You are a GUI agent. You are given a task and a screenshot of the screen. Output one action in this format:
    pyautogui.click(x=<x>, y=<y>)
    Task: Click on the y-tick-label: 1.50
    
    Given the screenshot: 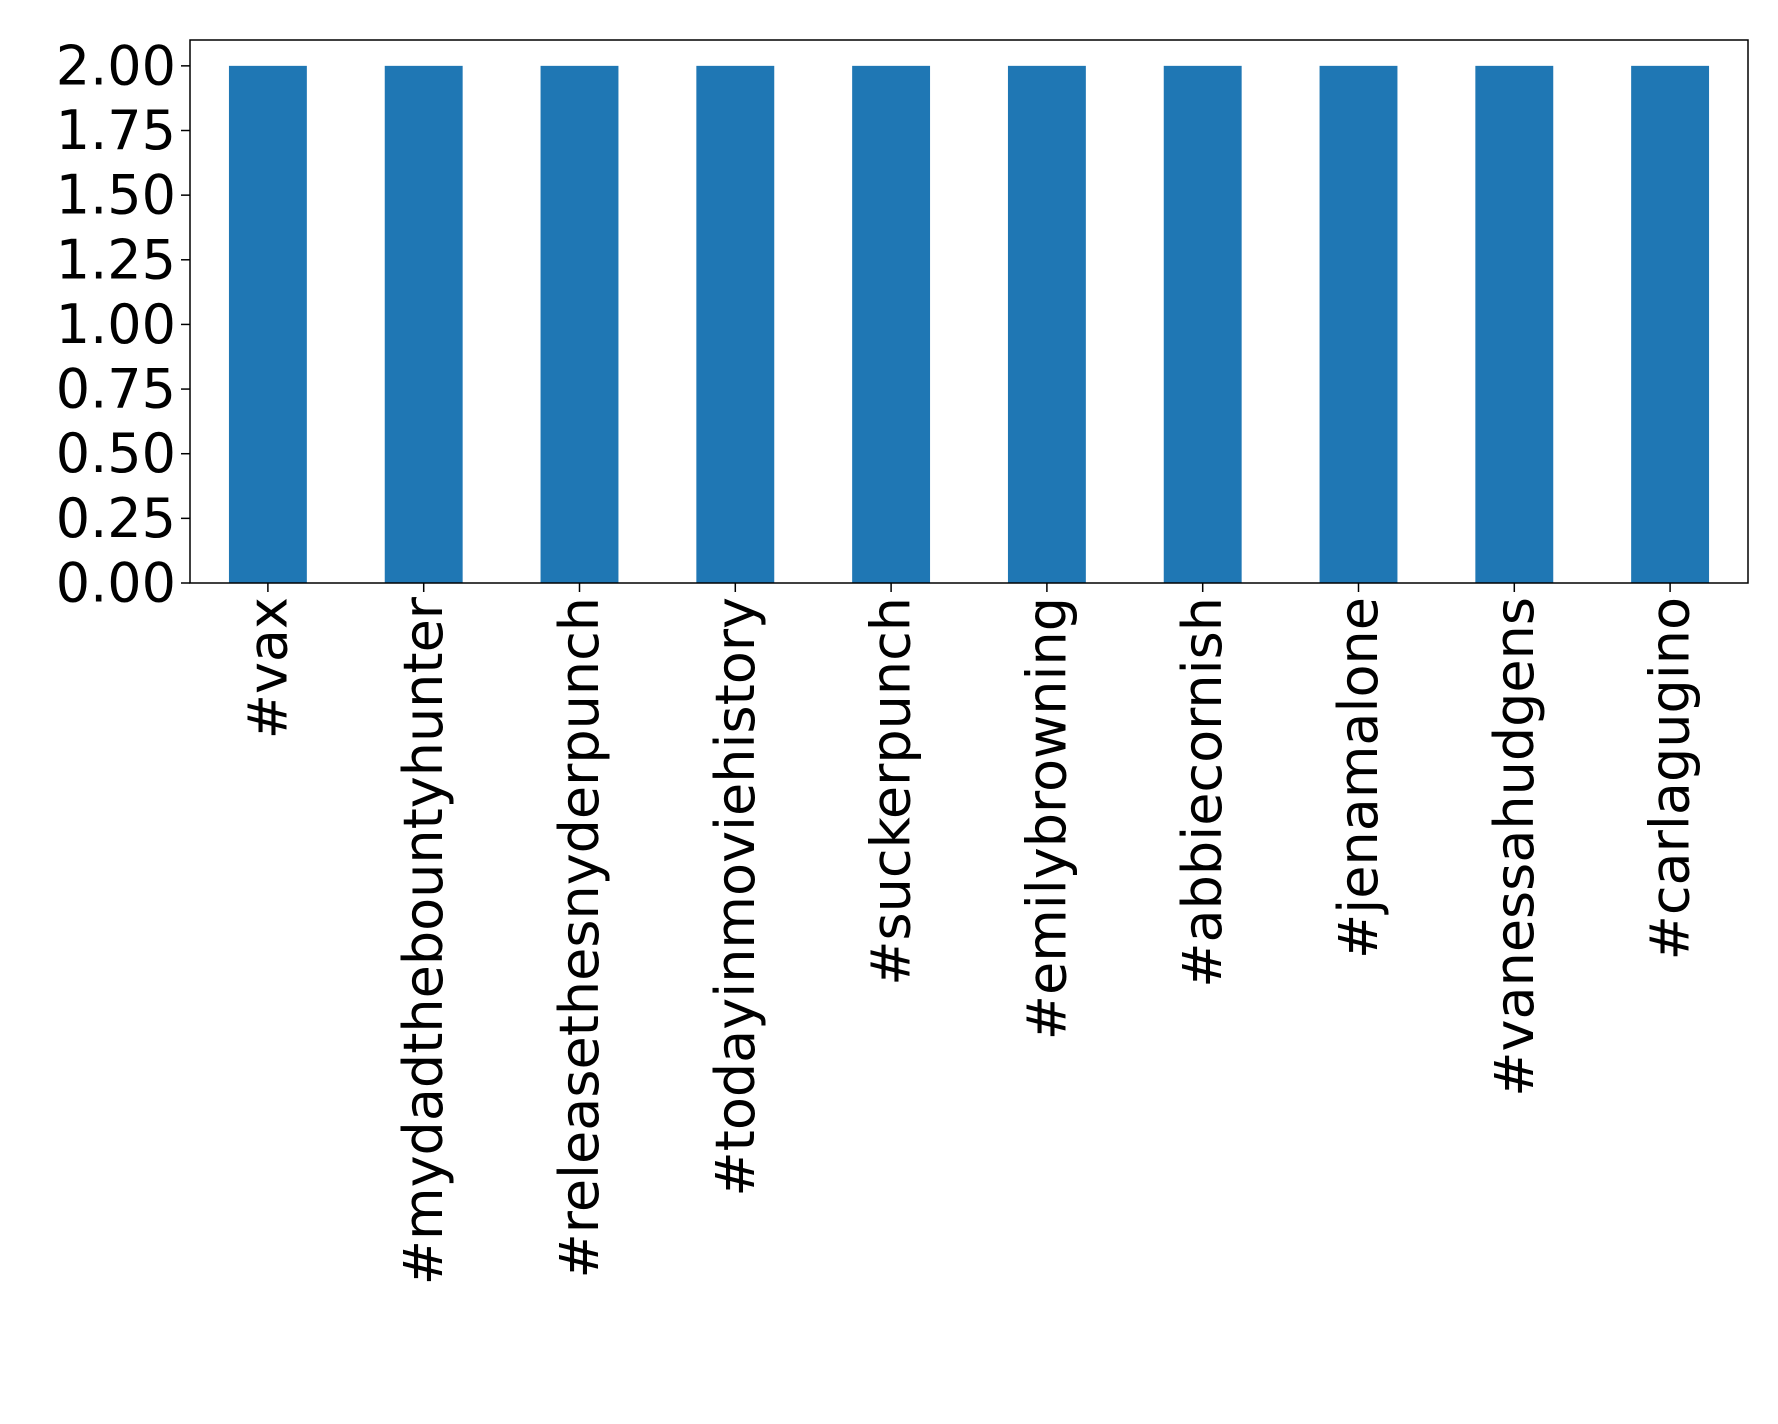 What is the action you would take?
    pyautogui.click(x=116, y=195)
    